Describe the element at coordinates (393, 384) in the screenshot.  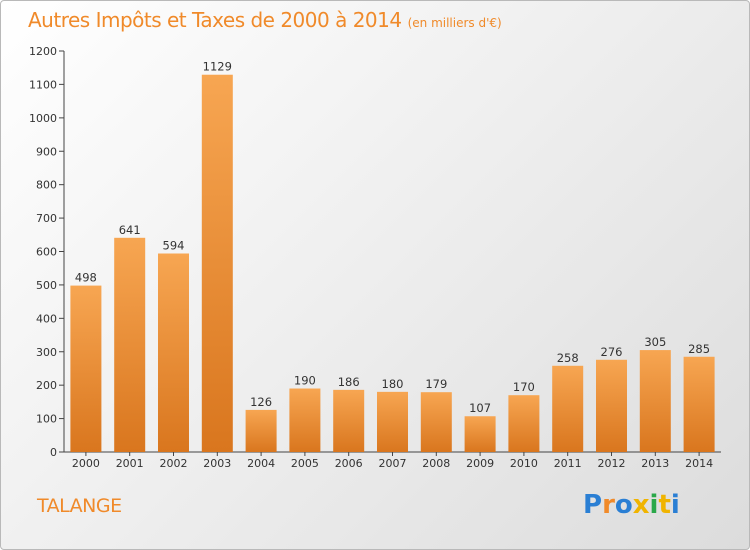
I see `data-label-2007: 180` at that location.